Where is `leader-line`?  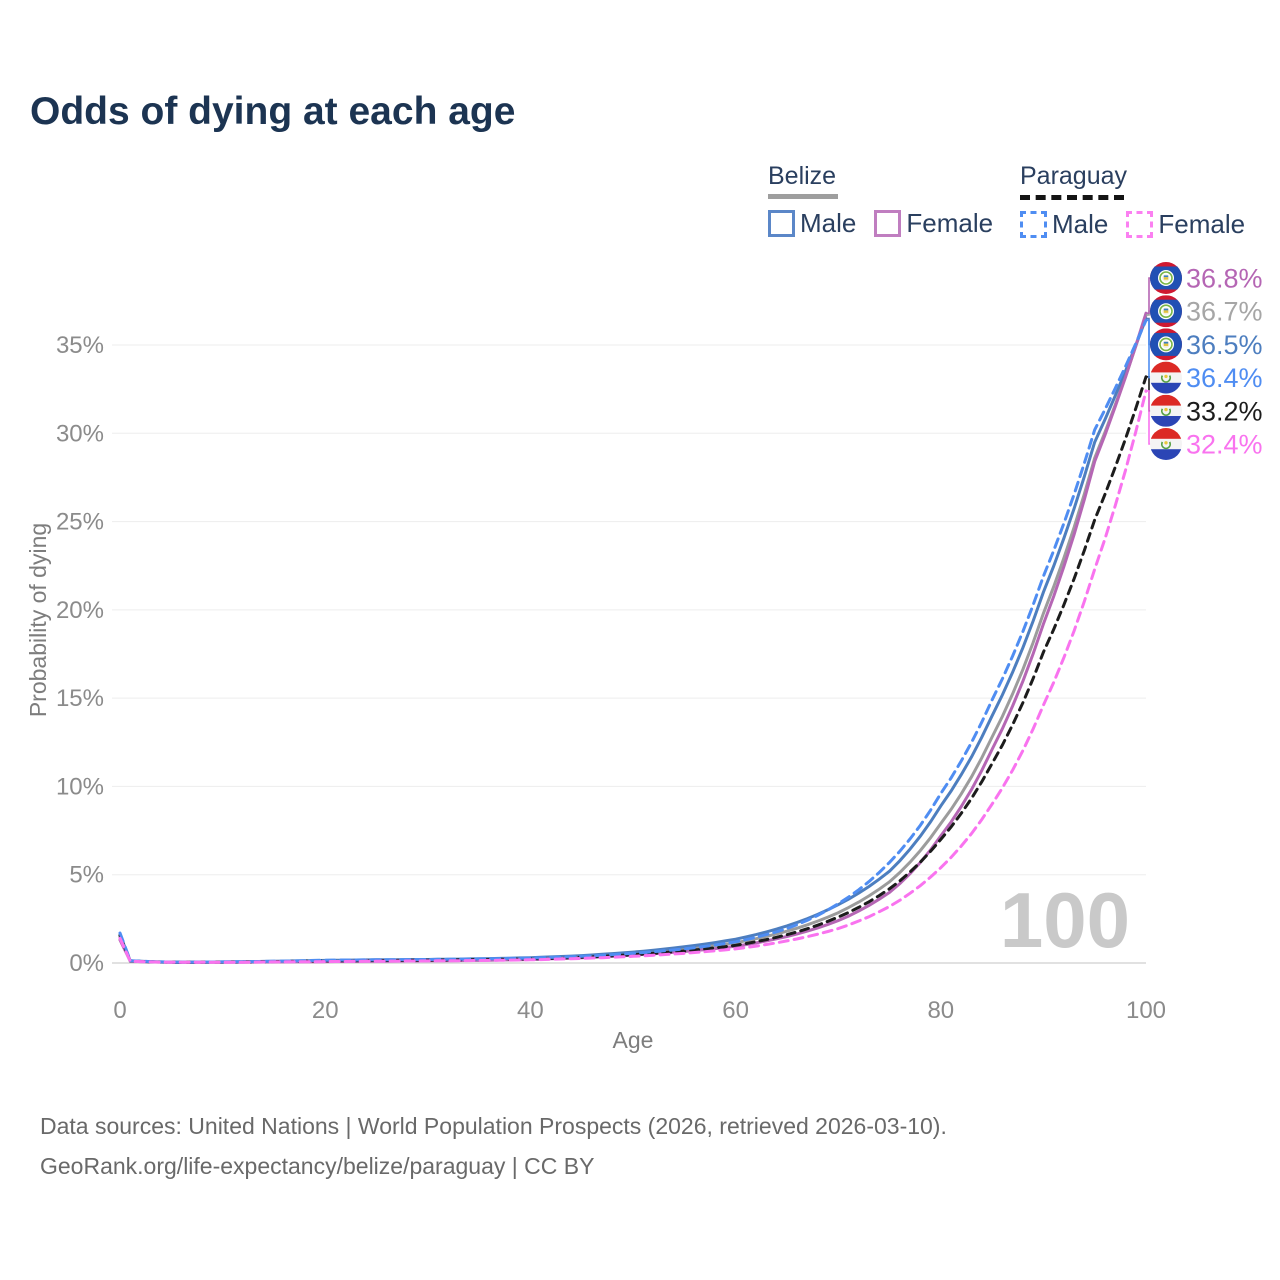 leader-line is located at coordinates (1149, 417).